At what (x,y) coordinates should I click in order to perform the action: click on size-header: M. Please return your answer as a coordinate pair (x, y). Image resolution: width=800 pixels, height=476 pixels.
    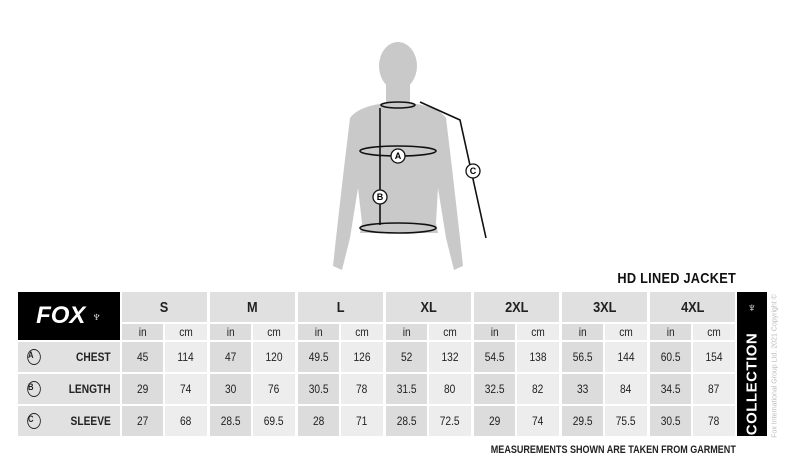
    Looking at the image, I should click on (252, 307).